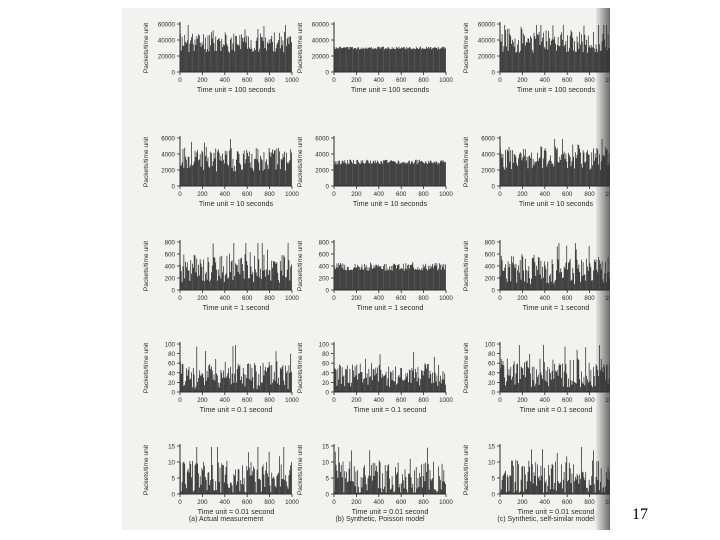 The width and height of the screenshot is (720, 540). What do you see at coordinates (321, 41) in the screenshot?
I see `y-tick-label: 40000` at bounding box center [321, 41].